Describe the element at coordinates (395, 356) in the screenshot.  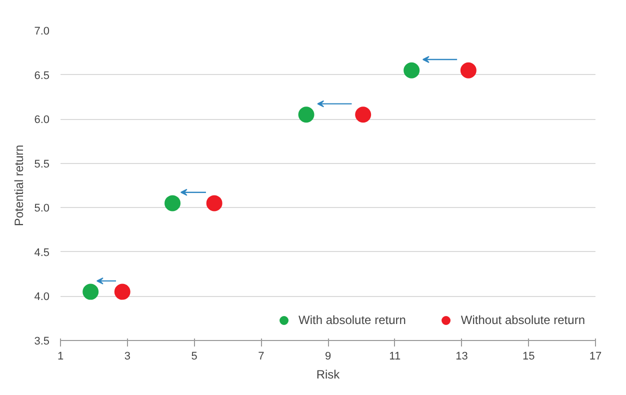
I see `x-tick-label: 11` at that location.